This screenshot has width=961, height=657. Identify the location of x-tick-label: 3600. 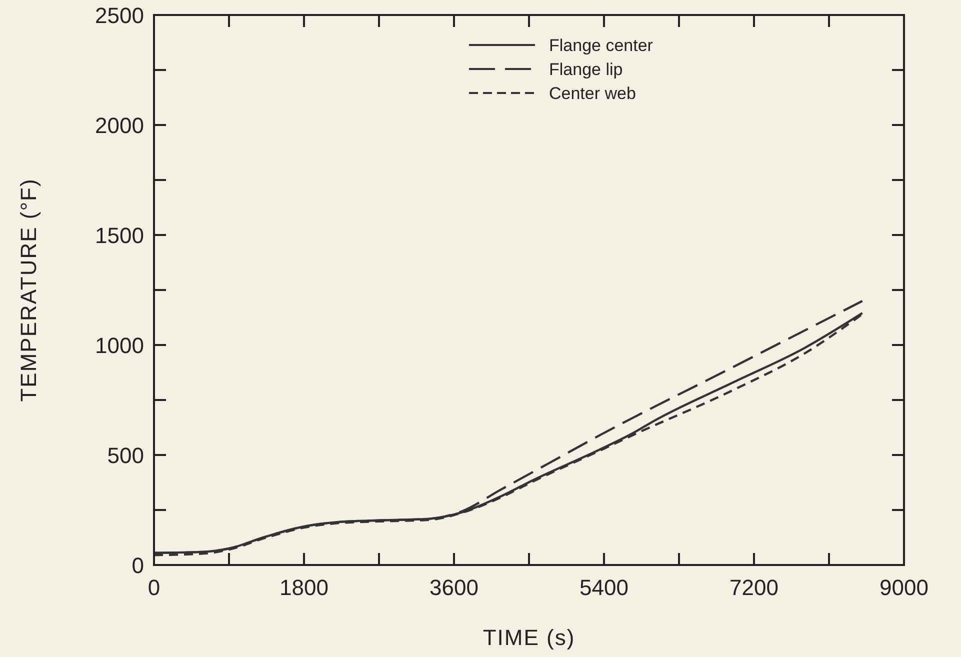
(454, 587).